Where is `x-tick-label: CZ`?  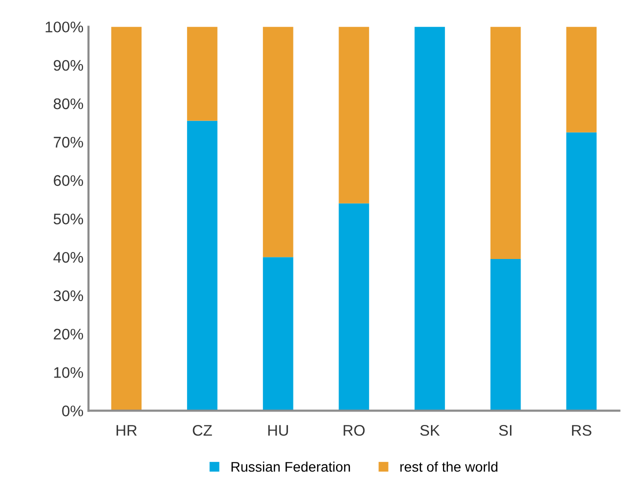
x-tick-label: CZ is located at coordinates (202, 430).